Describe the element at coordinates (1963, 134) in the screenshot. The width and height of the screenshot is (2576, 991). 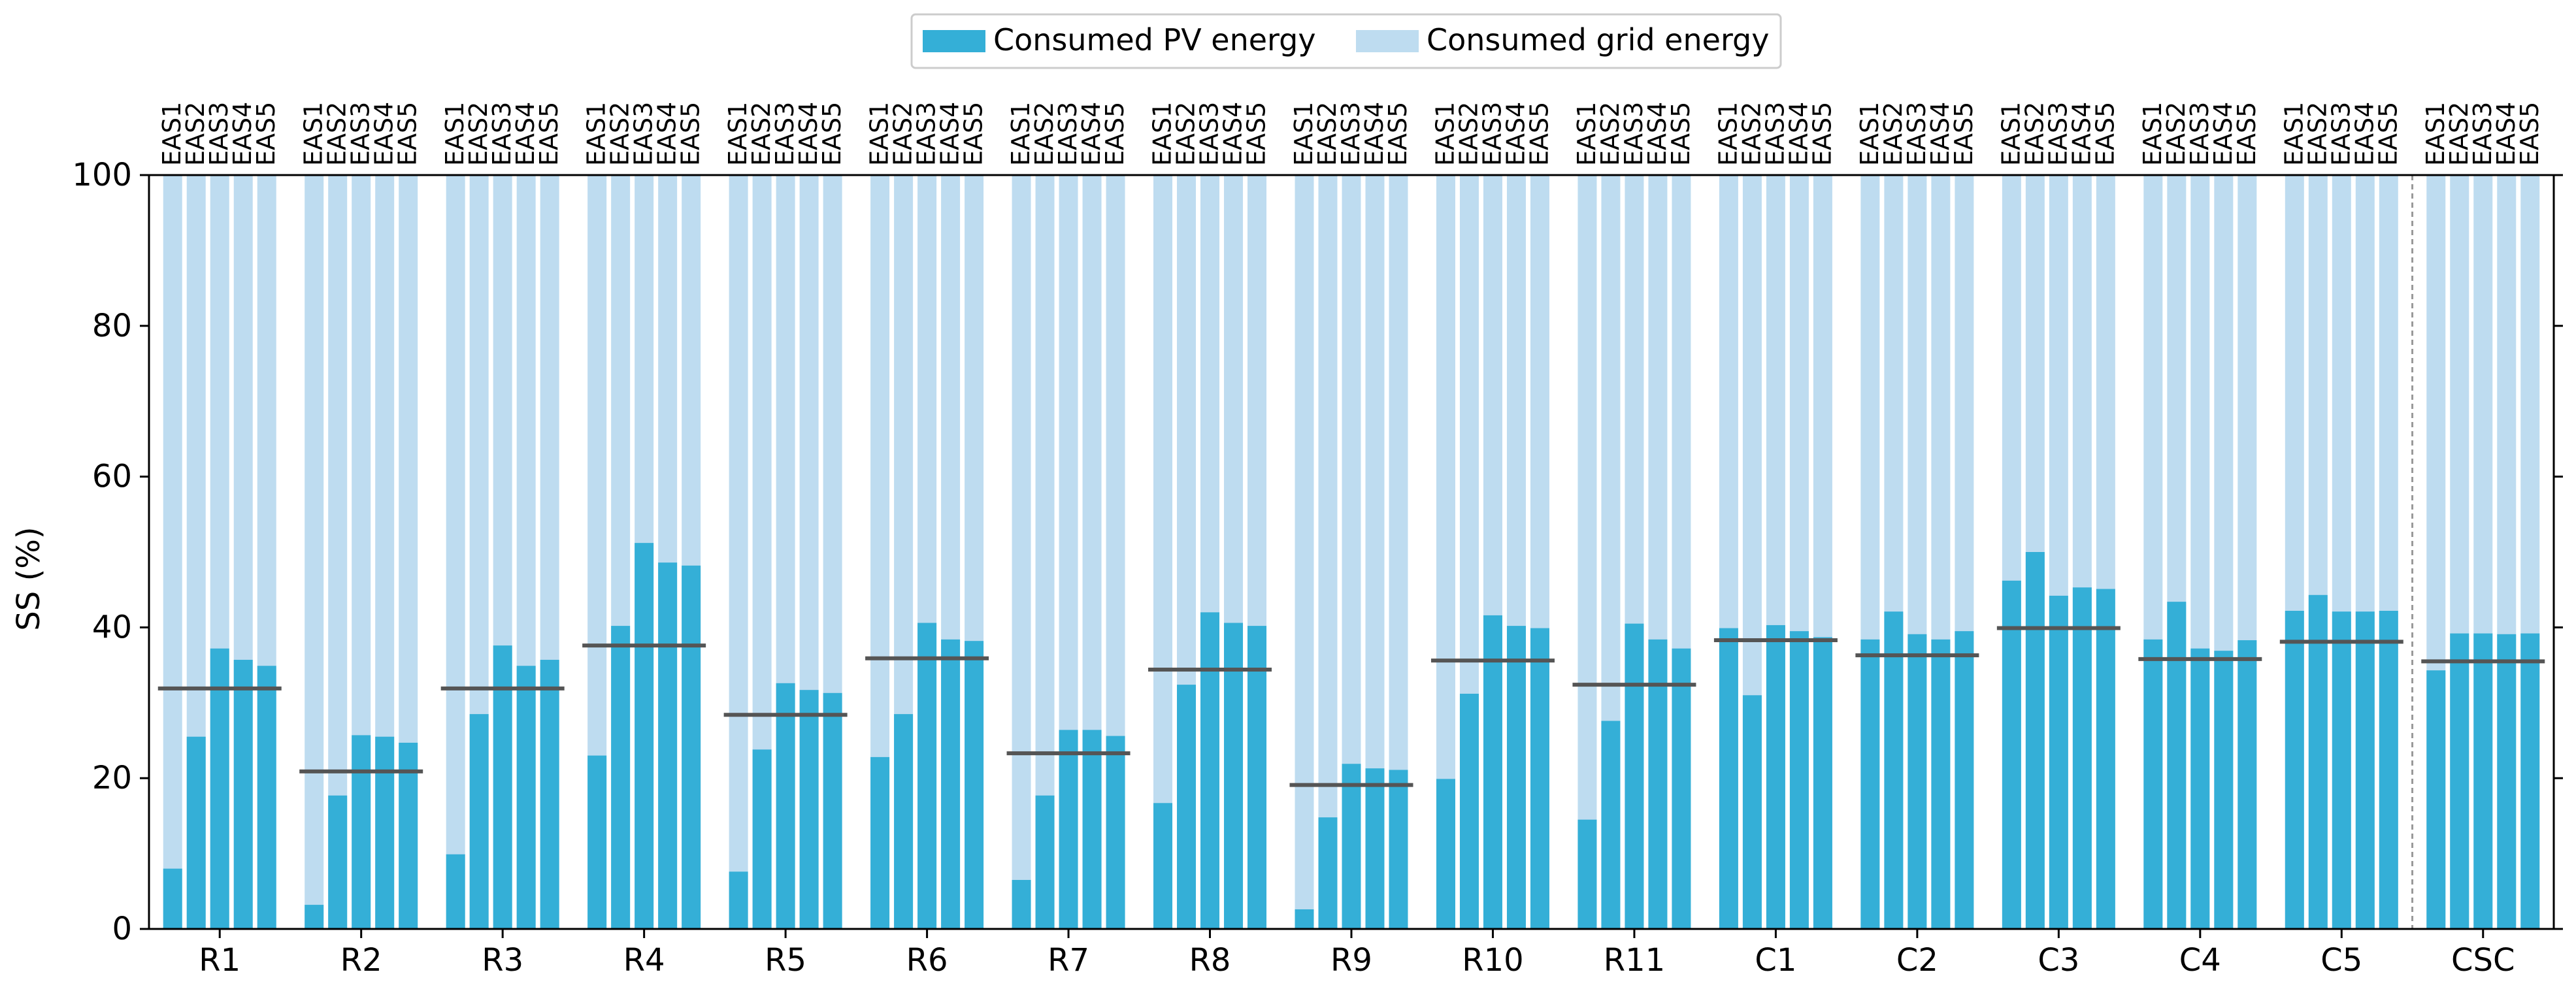
I see `bar-label-c2-eas5: EAS5` at that location.